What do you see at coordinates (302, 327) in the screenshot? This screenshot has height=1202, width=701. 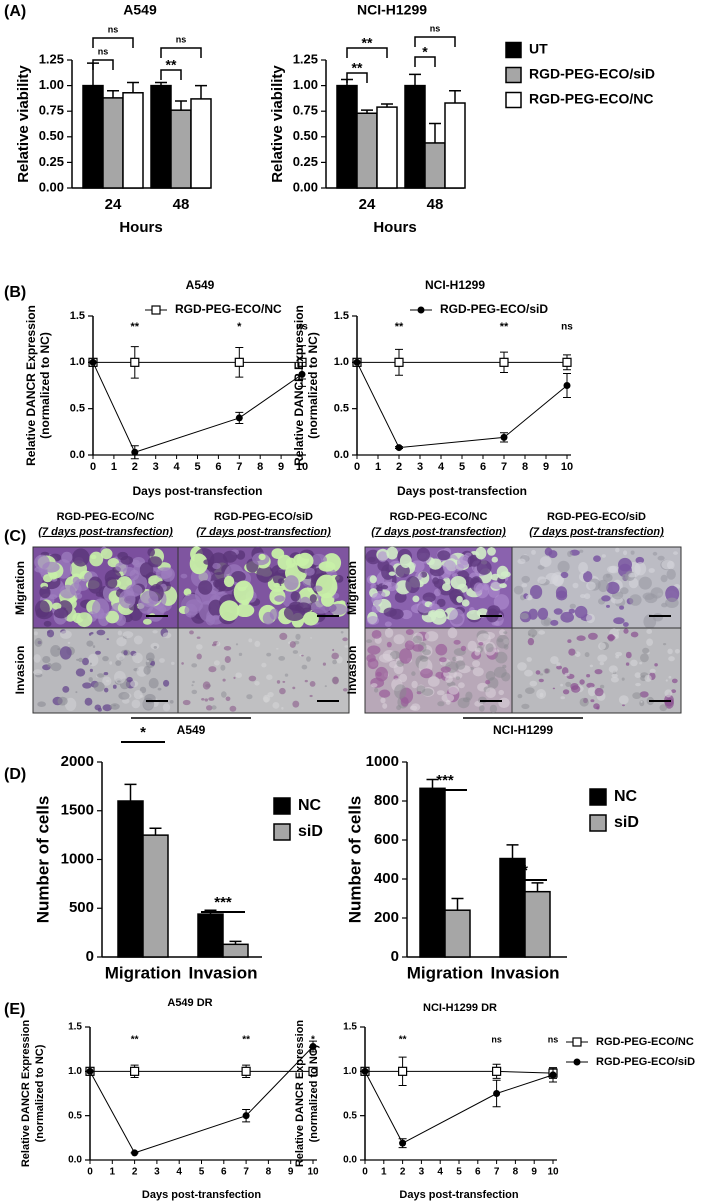 I see `significance-label: ns` at bounding box center [302, 327].